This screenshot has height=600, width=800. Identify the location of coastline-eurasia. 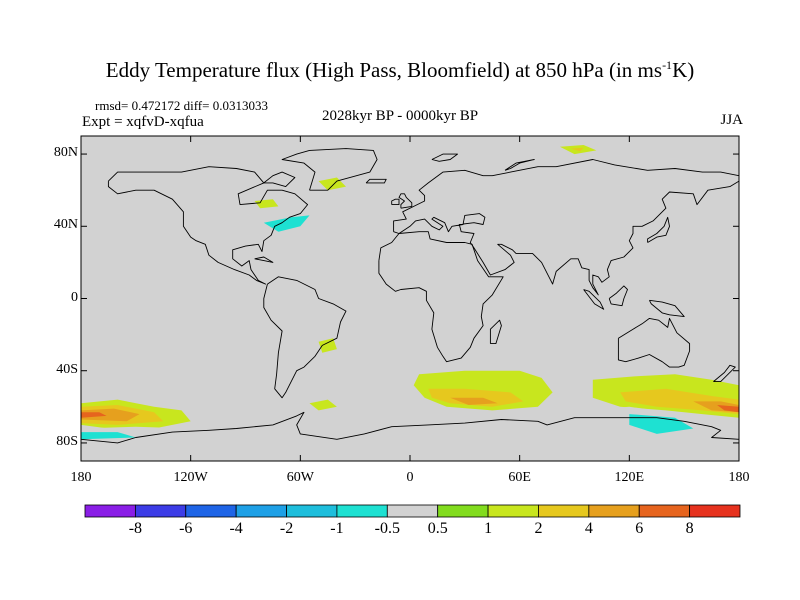
(566, 227).